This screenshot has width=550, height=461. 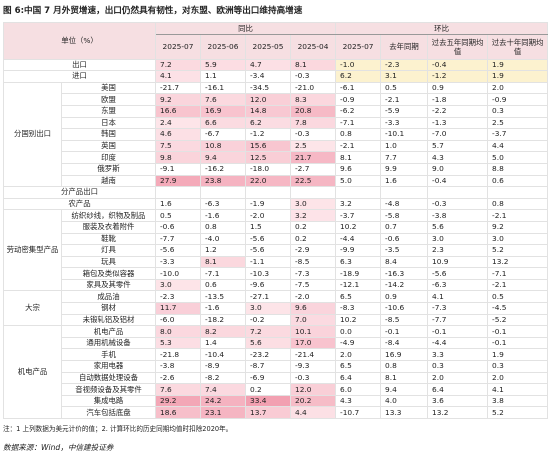 What do you see at coordinates (404, 239) in the screenshot?
I see `value-cell: -0.6` at bounding box center [404, 239].